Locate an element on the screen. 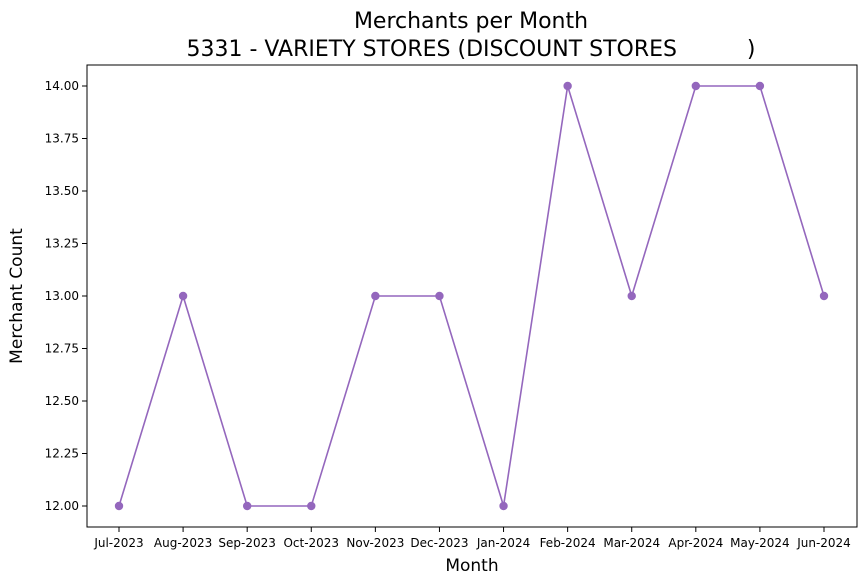  x-tick-label: Jan-2024 is located at coordinates (503, 543).